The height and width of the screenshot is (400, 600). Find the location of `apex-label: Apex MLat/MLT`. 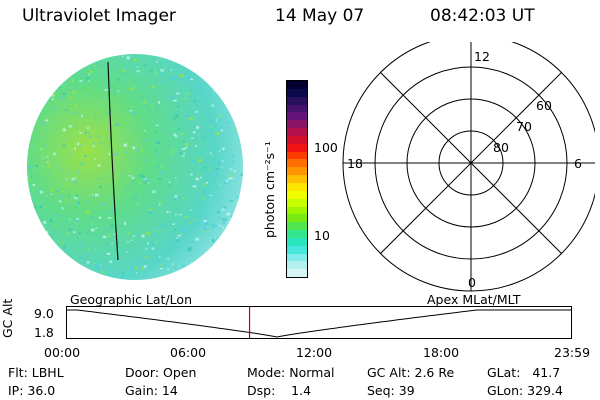

apex-label: Apex MLat/MLT is located at coordinates (474, 299).